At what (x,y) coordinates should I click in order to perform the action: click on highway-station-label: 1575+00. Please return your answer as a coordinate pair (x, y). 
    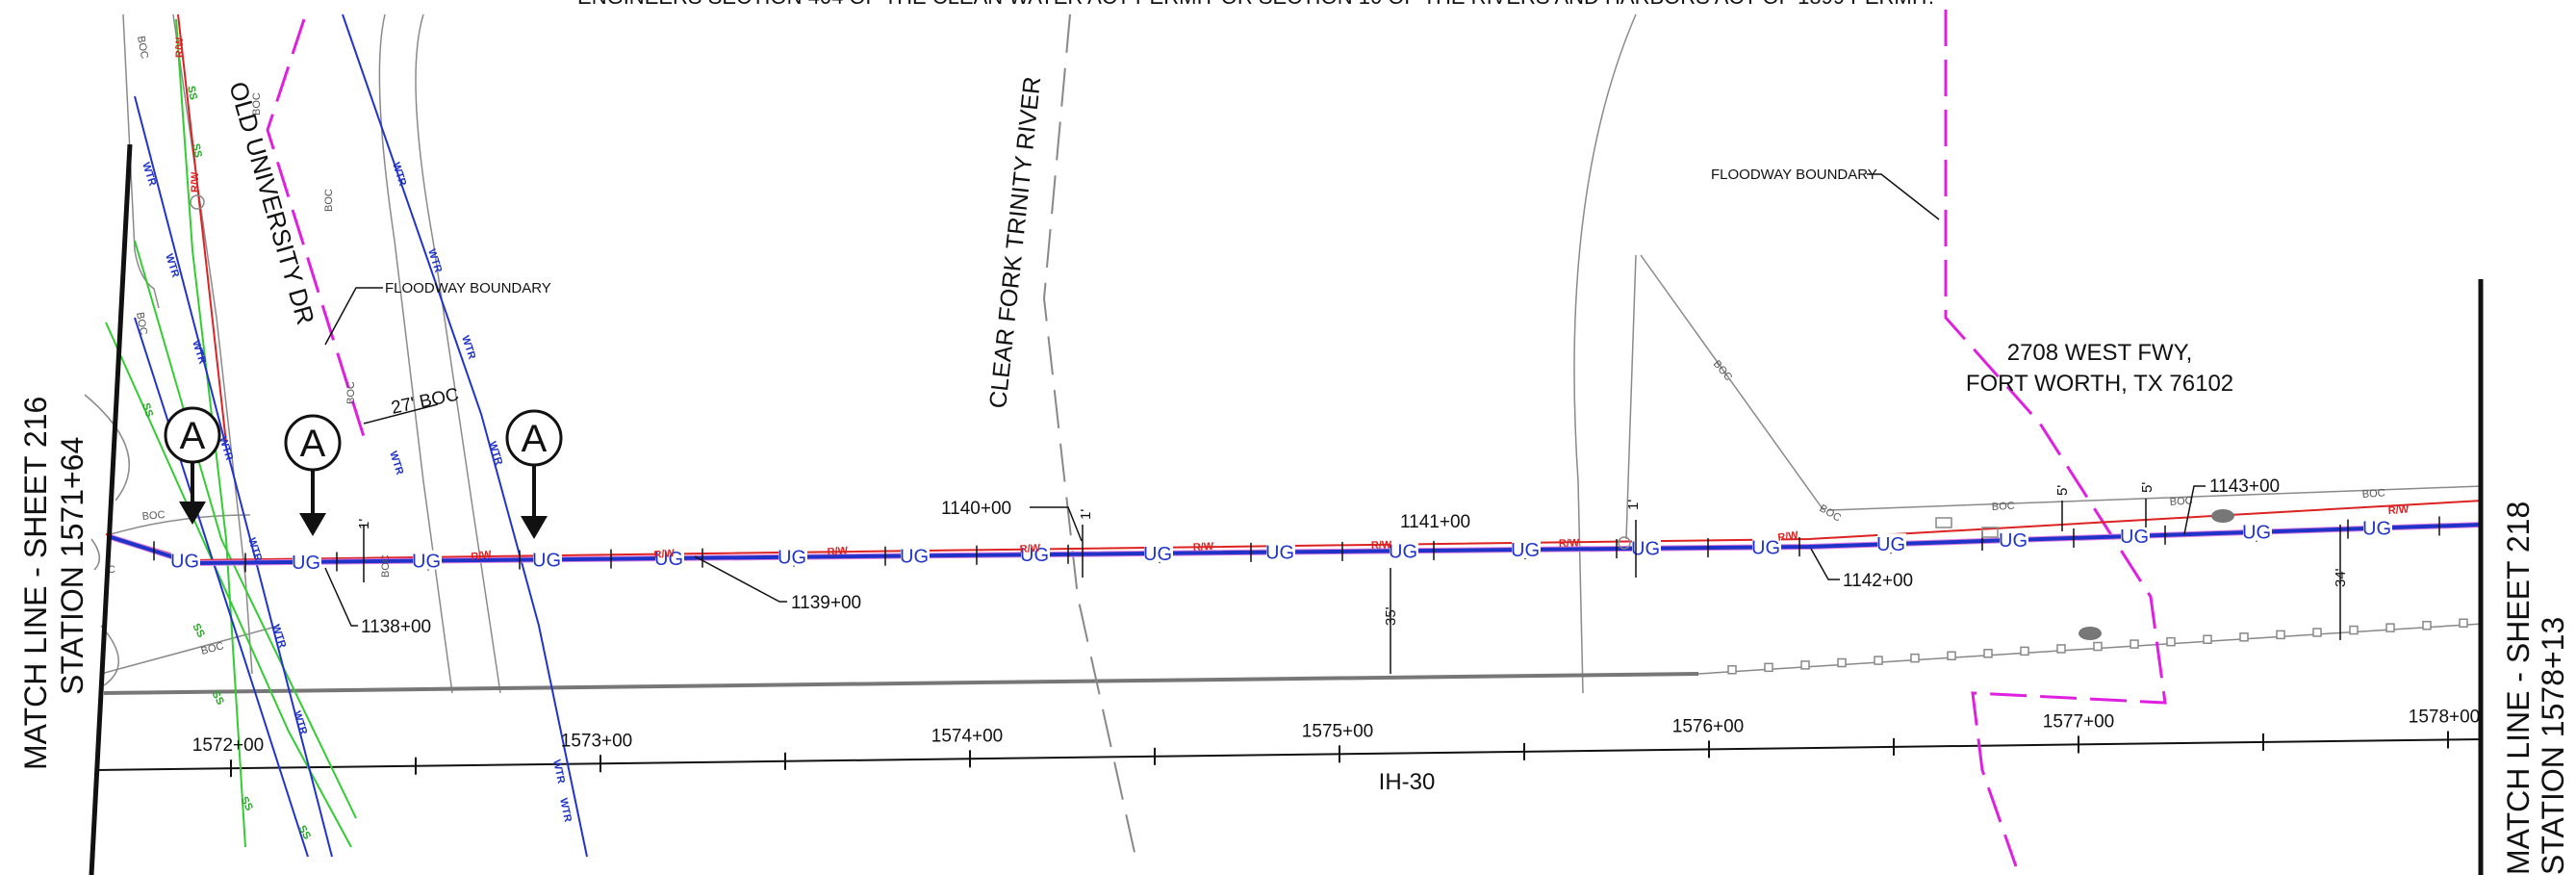
    Looking at the image, I should click on (1338, 731).